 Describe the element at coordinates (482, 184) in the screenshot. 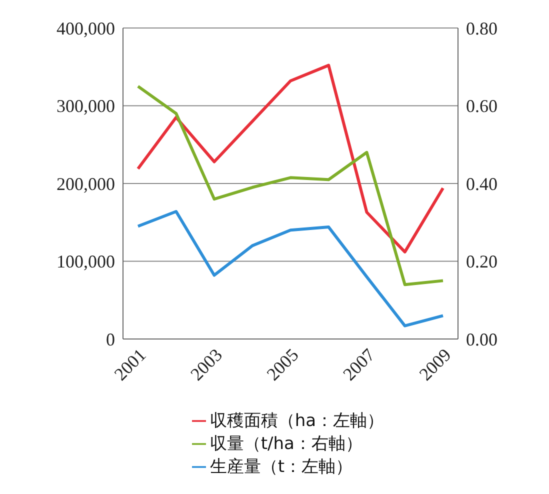

I see `y2-tick-label: 0.40` at that location.